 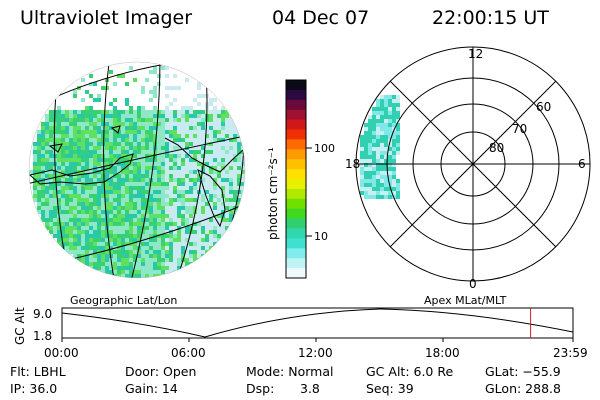 I want to click on right-panel-label: Apex MLat/MLT, so click(x=465, y=300).